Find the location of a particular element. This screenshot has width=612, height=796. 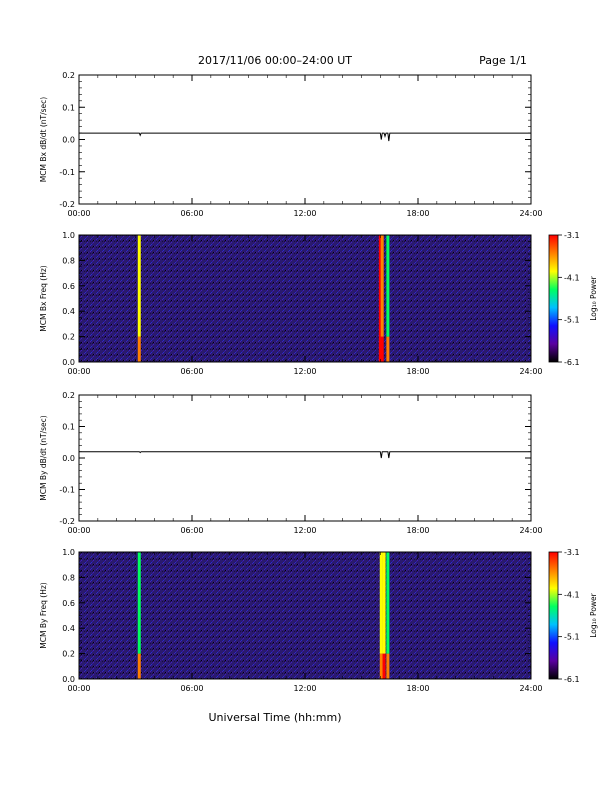

chart-title: 2017/11/06 00:00–24:00 UT is located at coordinates (275, 60).